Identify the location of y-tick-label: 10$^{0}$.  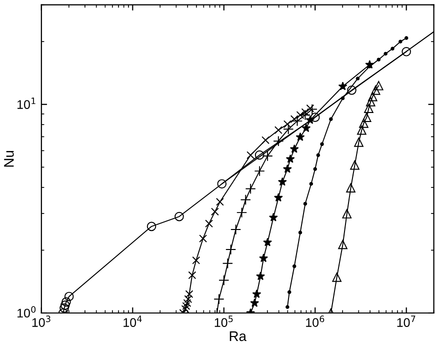
(27, 312).